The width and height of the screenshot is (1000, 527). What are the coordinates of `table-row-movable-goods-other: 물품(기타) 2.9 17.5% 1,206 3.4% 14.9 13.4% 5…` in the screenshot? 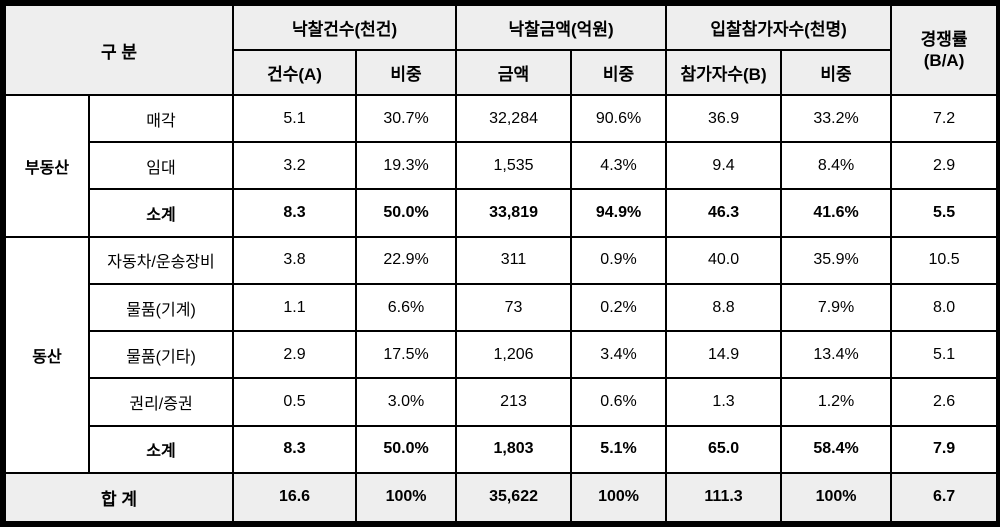 It's located at (502, 355).